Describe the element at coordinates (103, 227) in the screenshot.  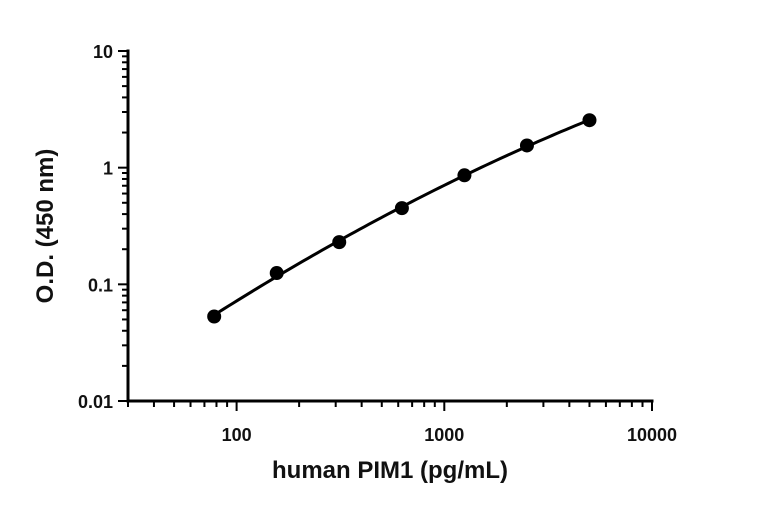
I see `y-ticks: 0.01 0.1 1 10` at that location.